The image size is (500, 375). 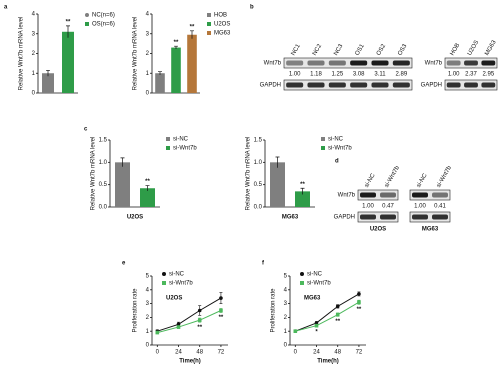 I want to click on y-tick-label: 1.0, so click(x=103, y=163).